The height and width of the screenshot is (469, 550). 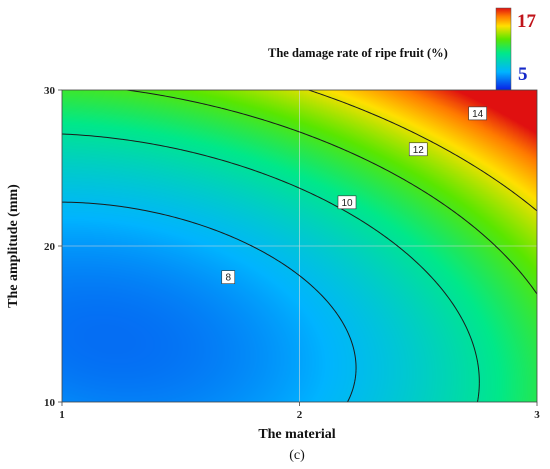 What do you see at coordinates (297, 455) in the screenshot?
I see `panel-label: (c)` at bounding box center [297, 455].